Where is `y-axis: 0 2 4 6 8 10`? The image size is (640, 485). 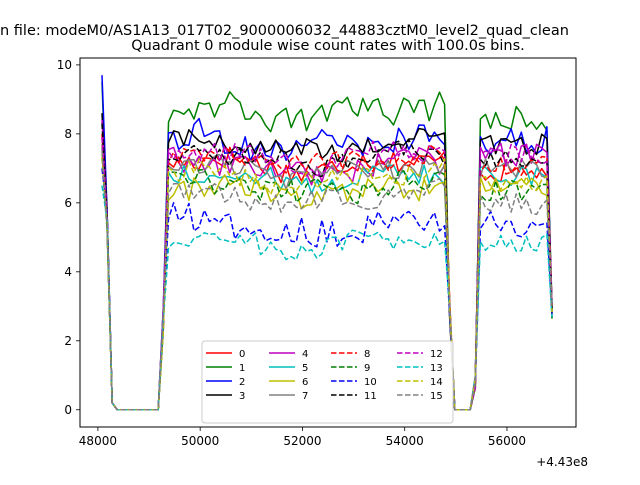 y-axis: 0 2 4 6 8 10 is located at coordinates (68, 237).